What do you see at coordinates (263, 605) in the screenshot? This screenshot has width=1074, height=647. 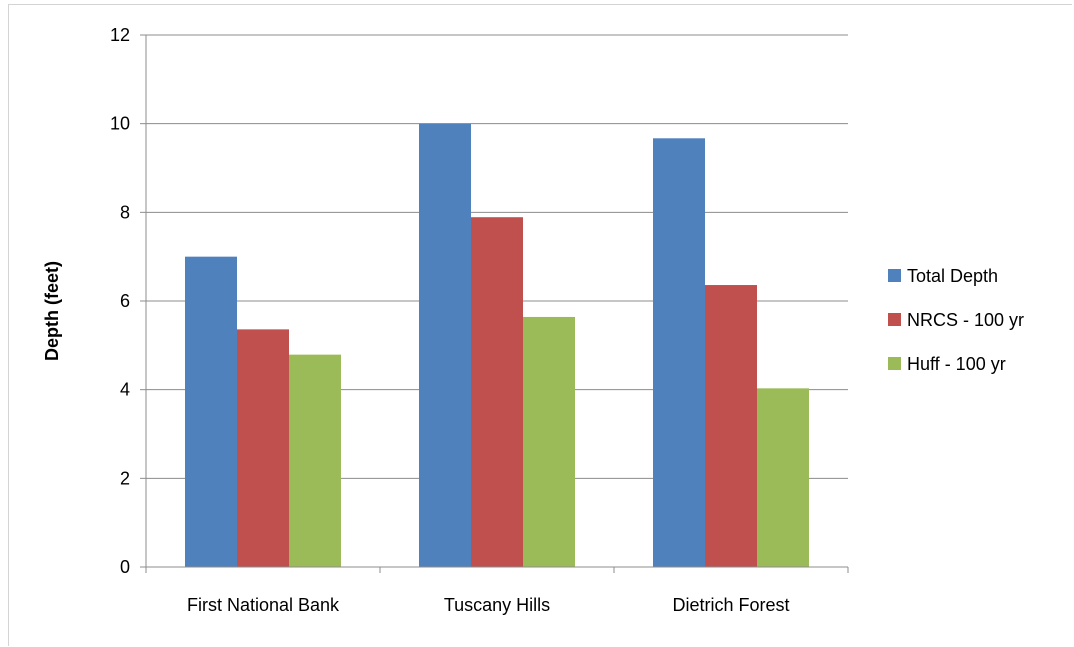 I see `x-category-label: First National Bank` at bounding box center [263, 605].